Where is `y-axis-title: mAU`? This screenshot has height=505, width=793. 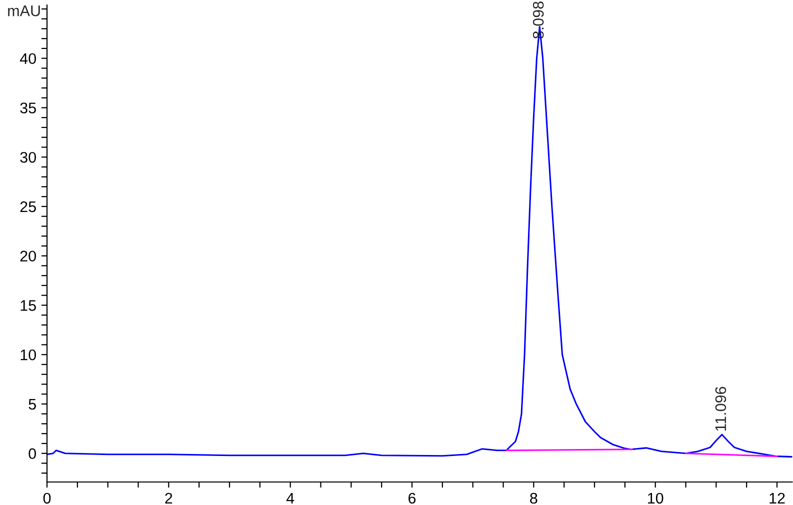
y-axis-title: mAU is located at coordinates (24, 11).